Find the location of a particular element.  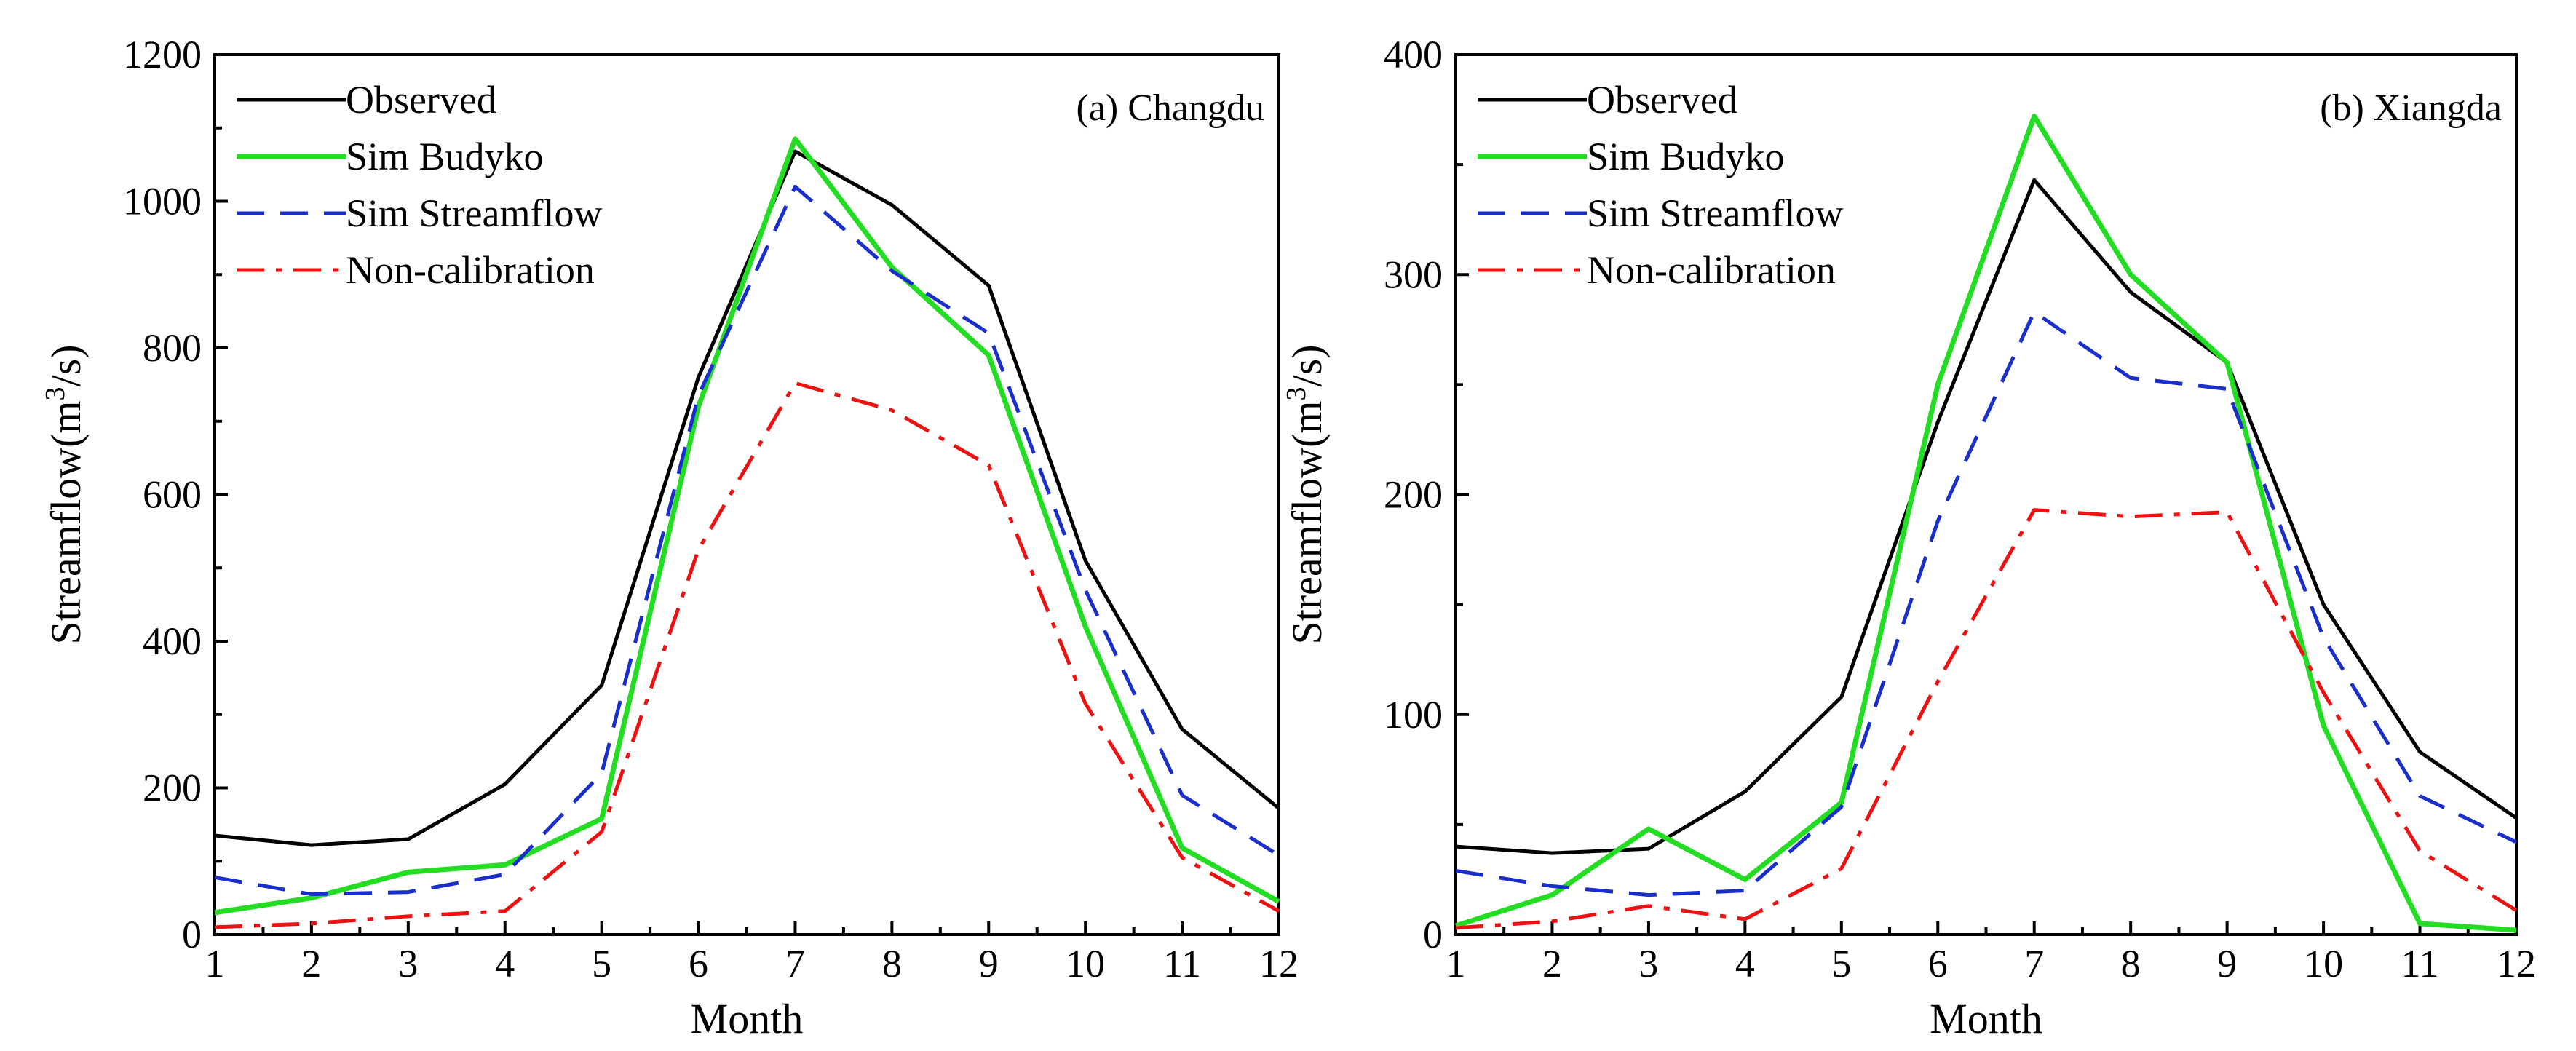

y-tick-label: 600 is located at coordinates (172, 495).